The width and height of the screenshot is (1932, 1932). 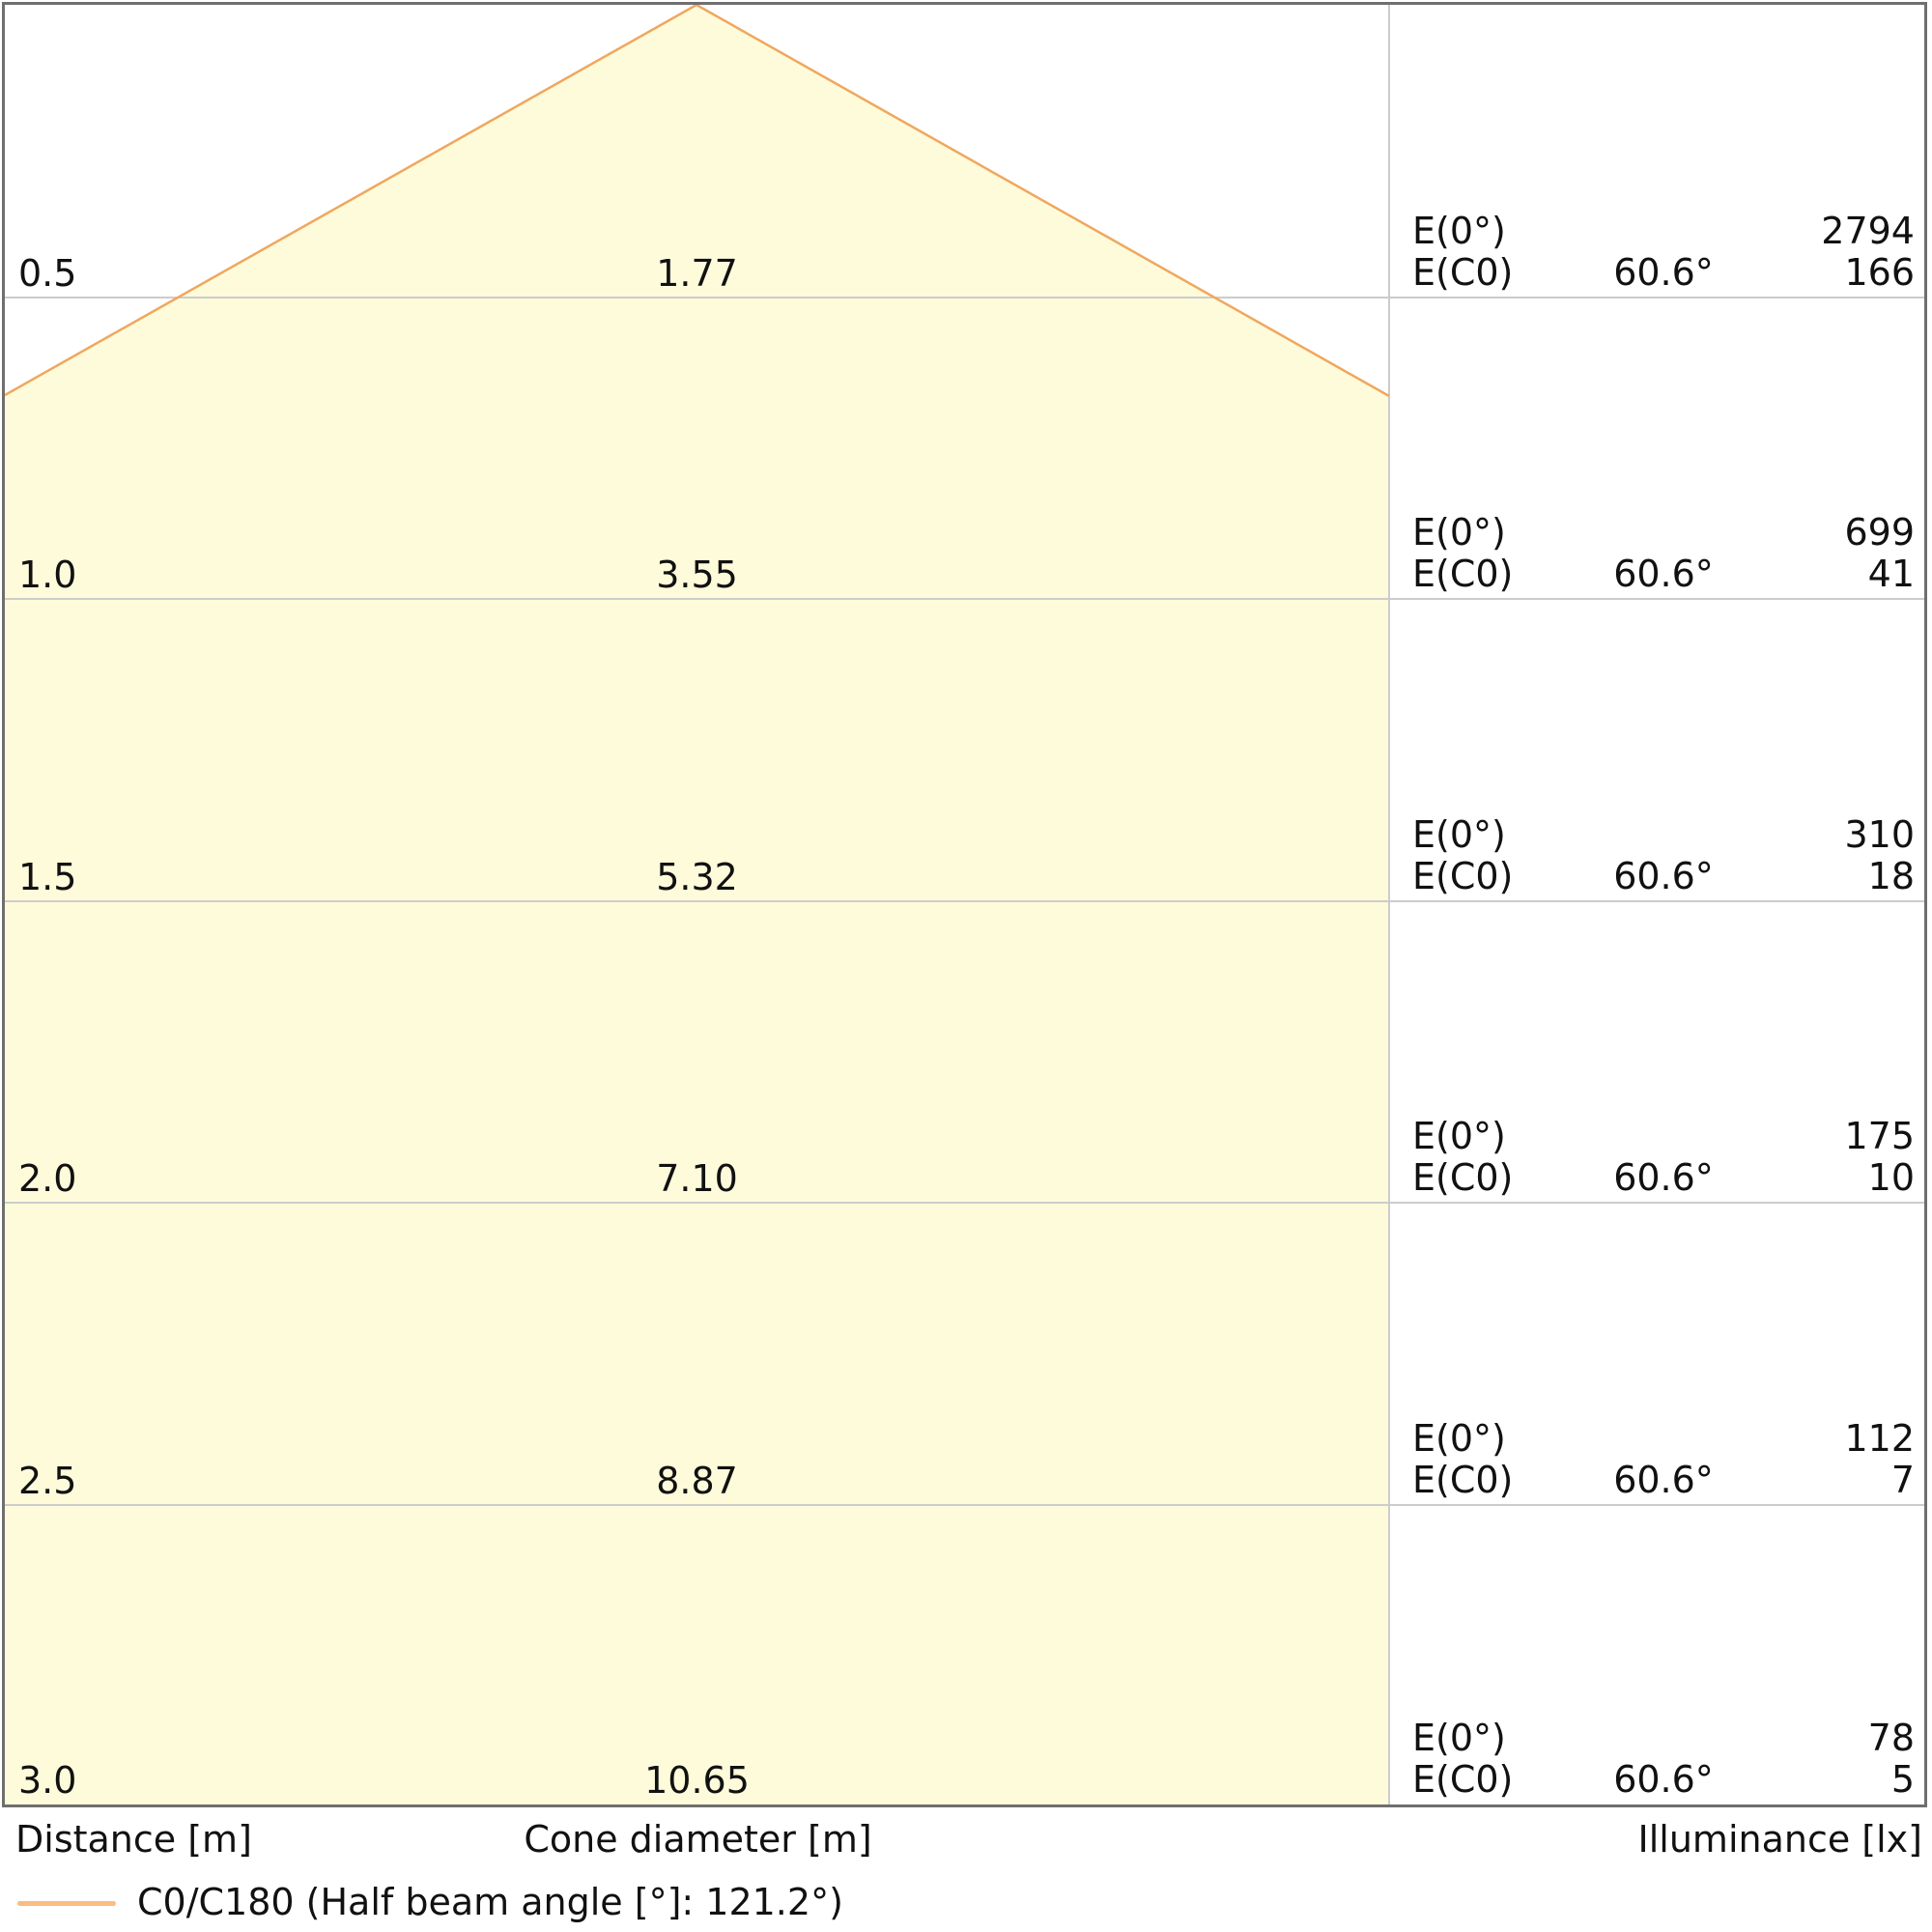 I want to click on e0-value: 175, so click(x=1879, y=1136).